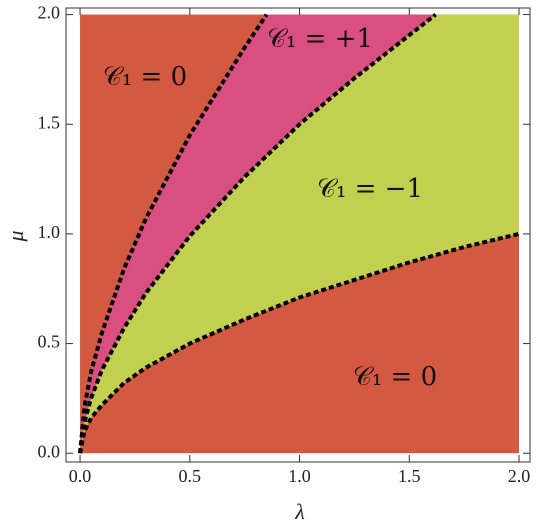 The width and height of the screenshot is (540, 529). Describe the element at coordinates (49, 122) in the screenshot. I see `y-tick-label: 1.5` at that location.